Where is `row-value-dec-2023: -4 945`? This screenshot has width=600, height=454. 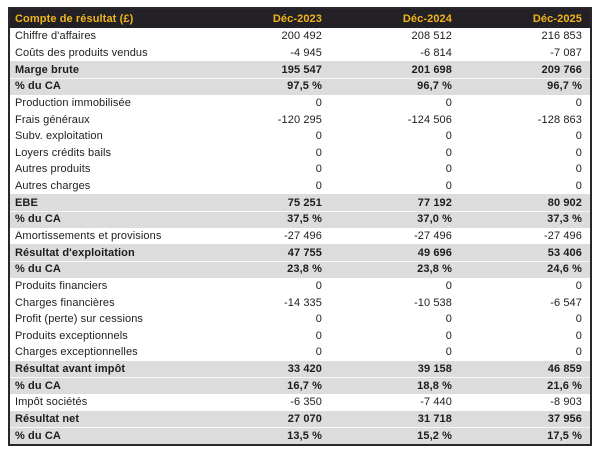 row-value-dec-2023: -4 945 is located at coordinates (306, 52).